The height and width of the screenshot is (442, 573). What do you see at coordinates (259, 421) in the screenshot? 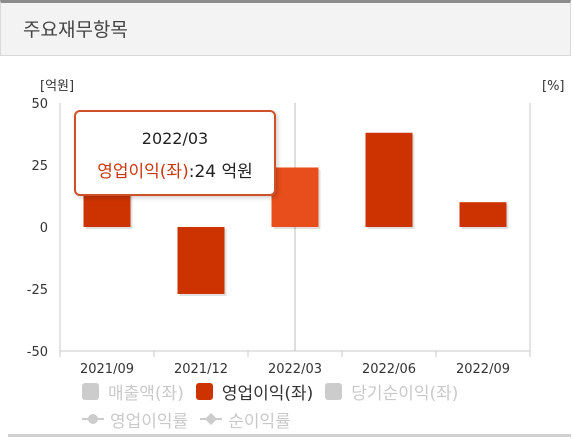
I see `legend-label: 순이익률` at bounding box center [259, 421].